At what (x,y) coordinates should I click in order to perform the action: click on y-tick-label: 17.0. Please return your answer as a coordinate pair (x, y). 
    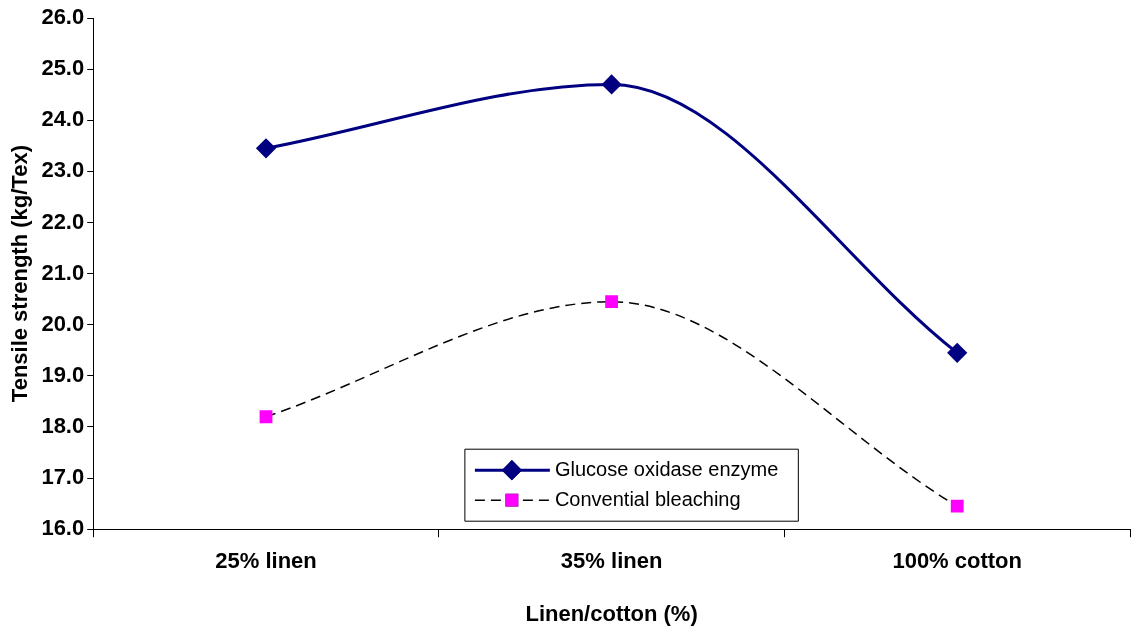
    Looking at the image, I should click on (63, 477).